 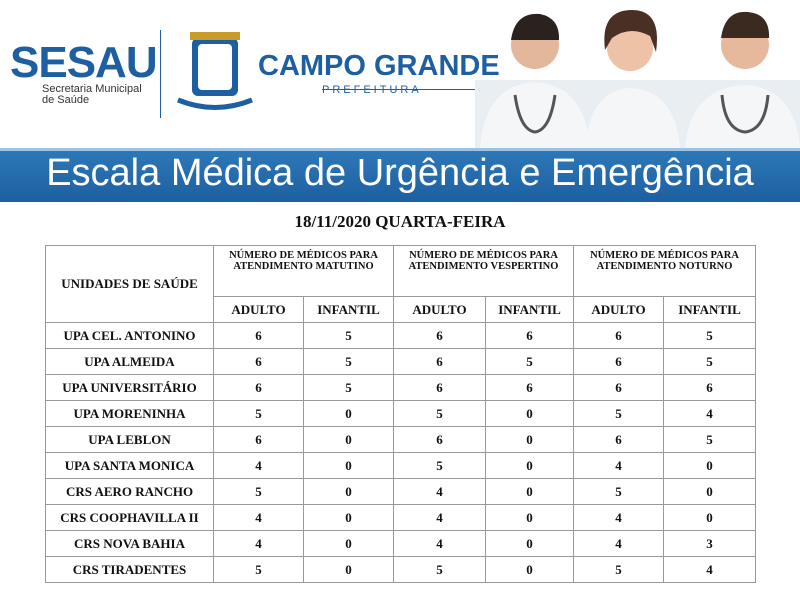 I want to click on unit-name: UPA SANTA MONICA, so click(x=129, y=465).